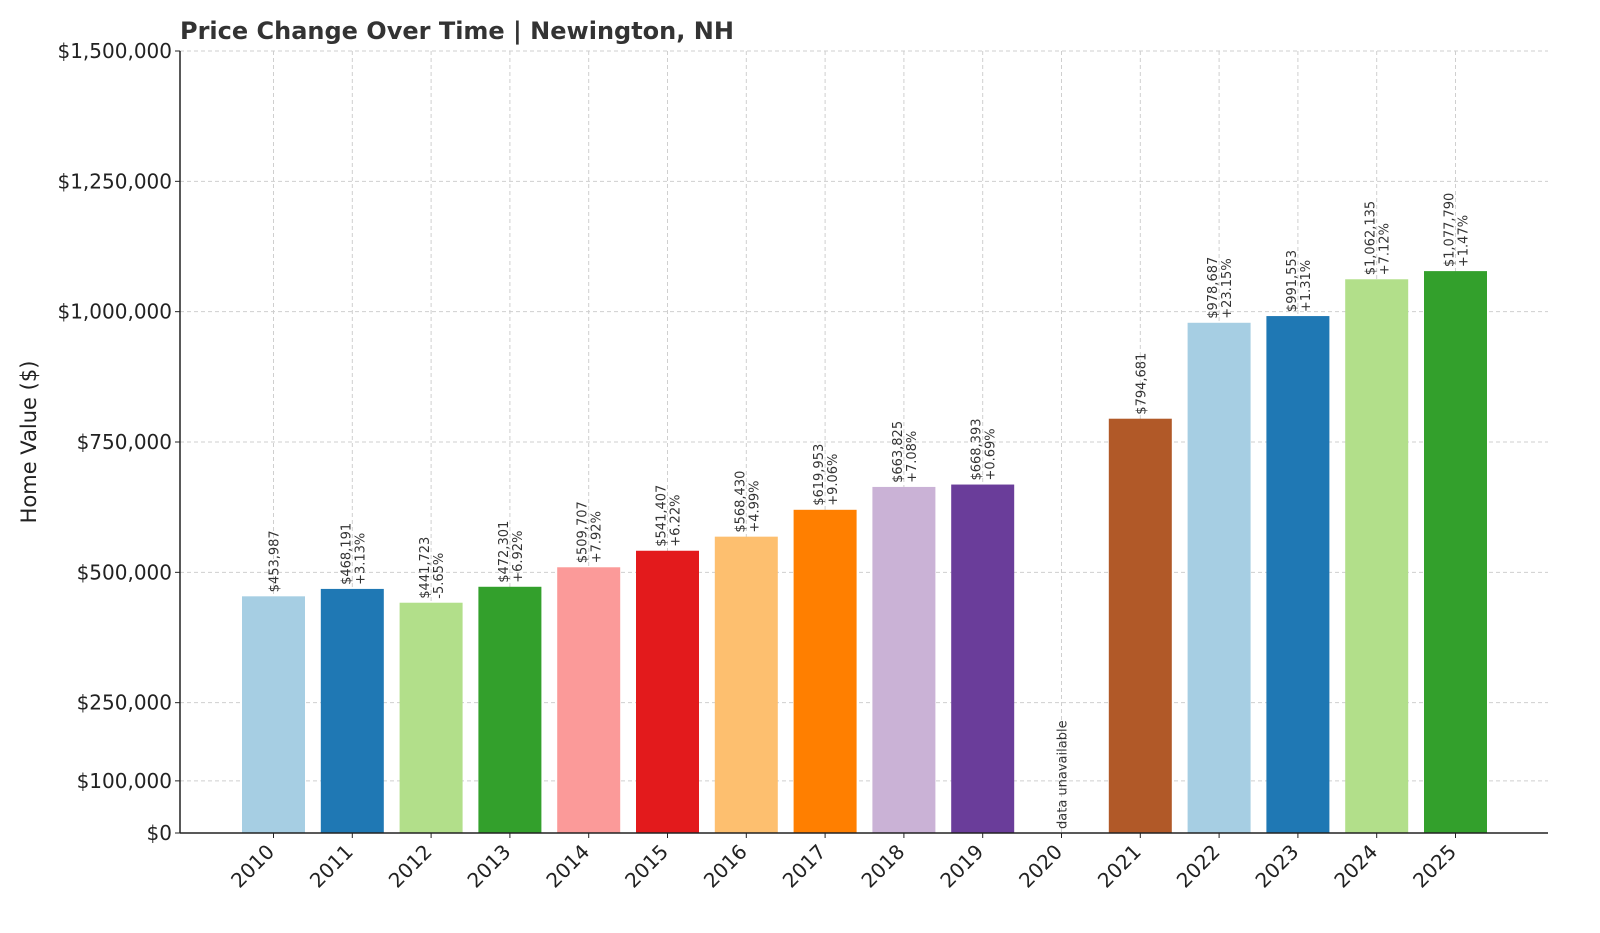 This screenshot has height=933, width=1600. Describe the element at coordinates (504, 552) in the screenshot. I see `value-label-2013: $472,301` at that location.